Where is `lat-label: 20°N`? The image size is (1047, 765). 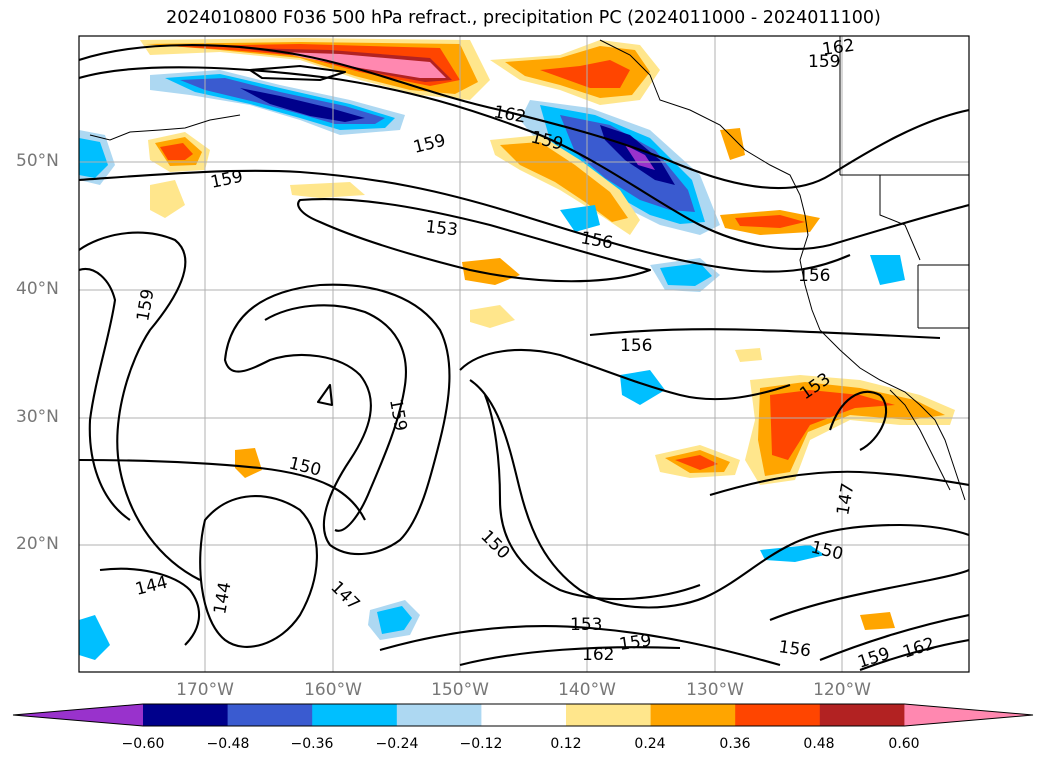
lat-label: 20°N is located at coordinates (37, 544).